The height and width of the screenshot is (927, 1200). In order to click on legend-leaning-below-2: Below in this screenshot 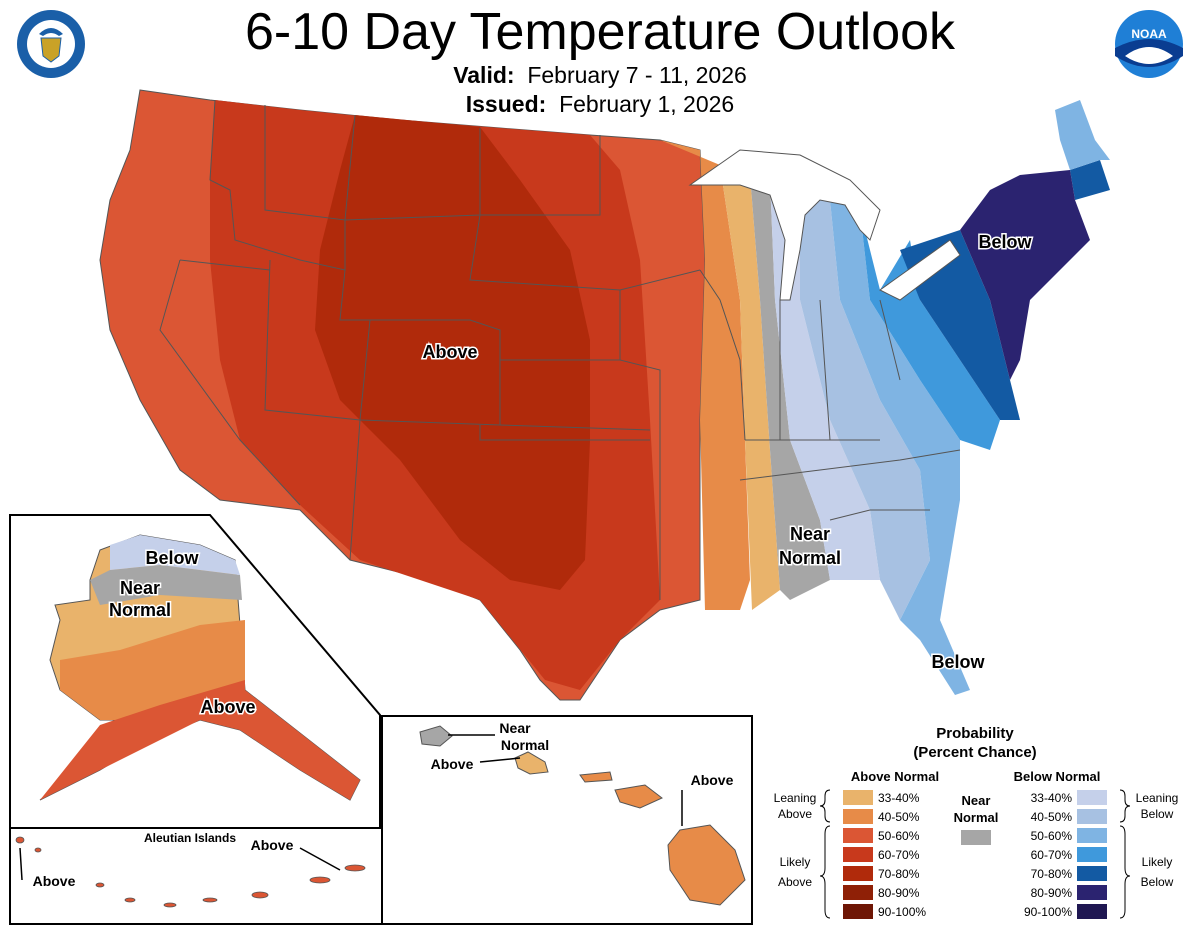, I will do `click(1157, 814)`.